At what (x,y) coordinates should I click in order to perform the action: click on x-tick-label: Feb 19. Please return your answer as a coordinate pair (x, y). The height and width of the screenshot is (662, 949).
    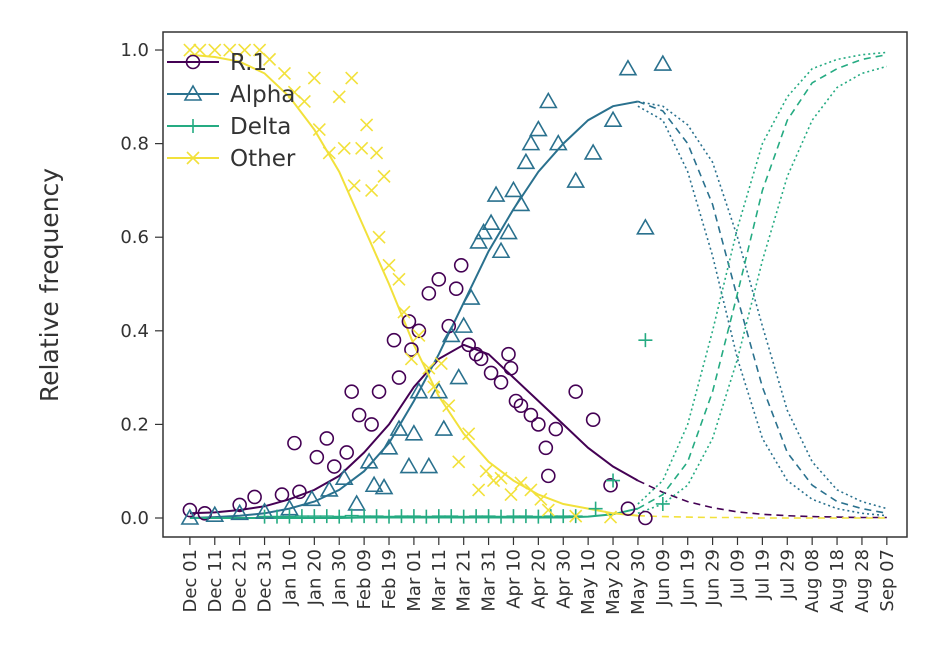
    Looking at the image, I should click on (389, 579).